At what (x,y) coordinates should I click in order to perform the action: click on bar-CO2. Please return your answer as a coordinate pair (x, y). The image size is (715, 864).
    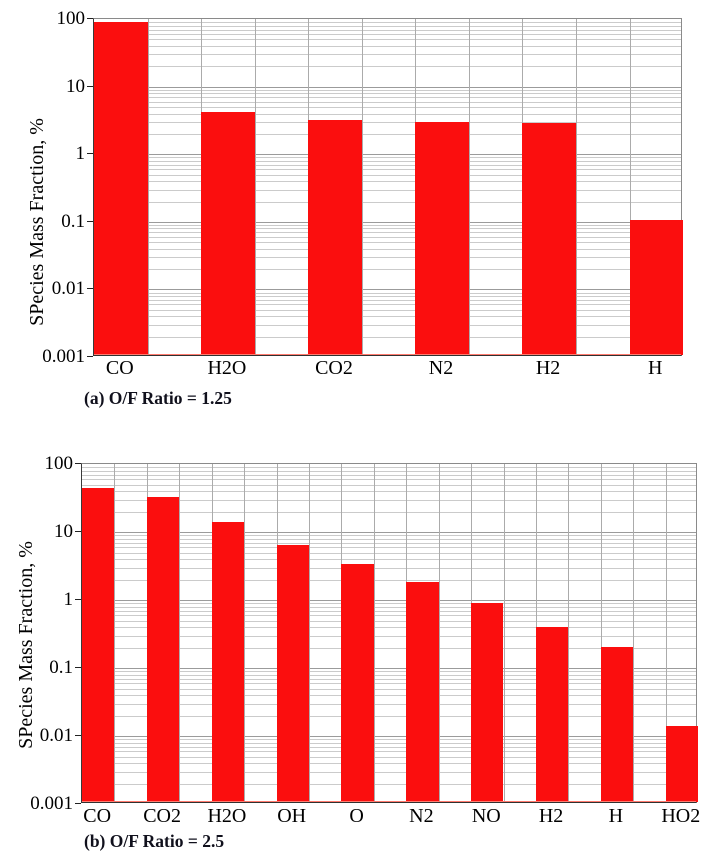
    Looking at the image, I should click on (335, 237).